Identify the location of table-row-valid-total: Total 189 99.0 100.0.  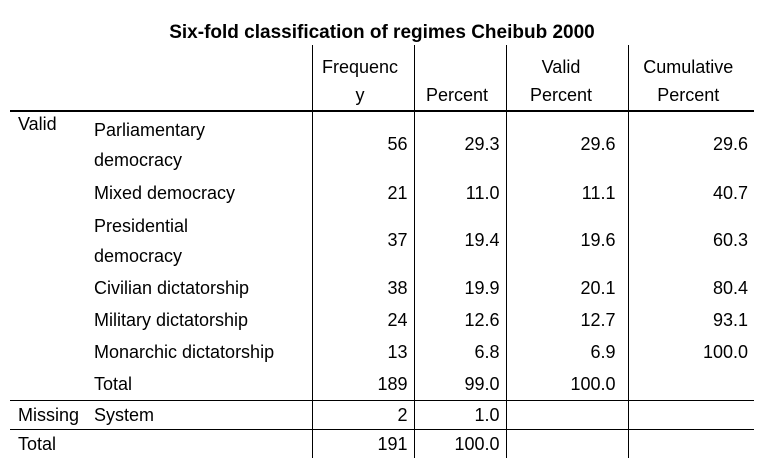
(382, 384).